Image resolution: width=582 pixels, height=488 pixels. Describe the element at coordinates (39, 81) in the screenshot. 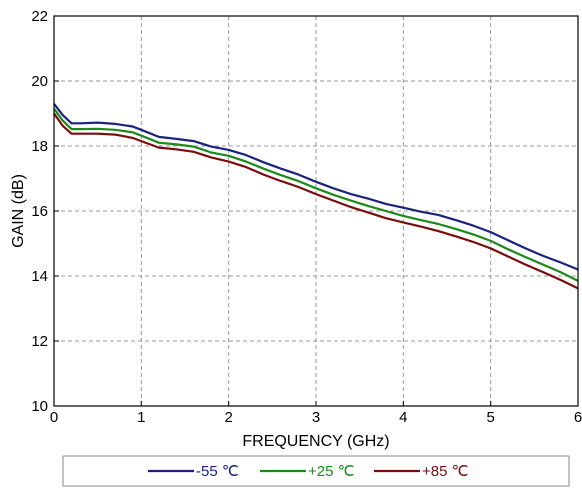

I see `y-tick-label: 20` at that location.